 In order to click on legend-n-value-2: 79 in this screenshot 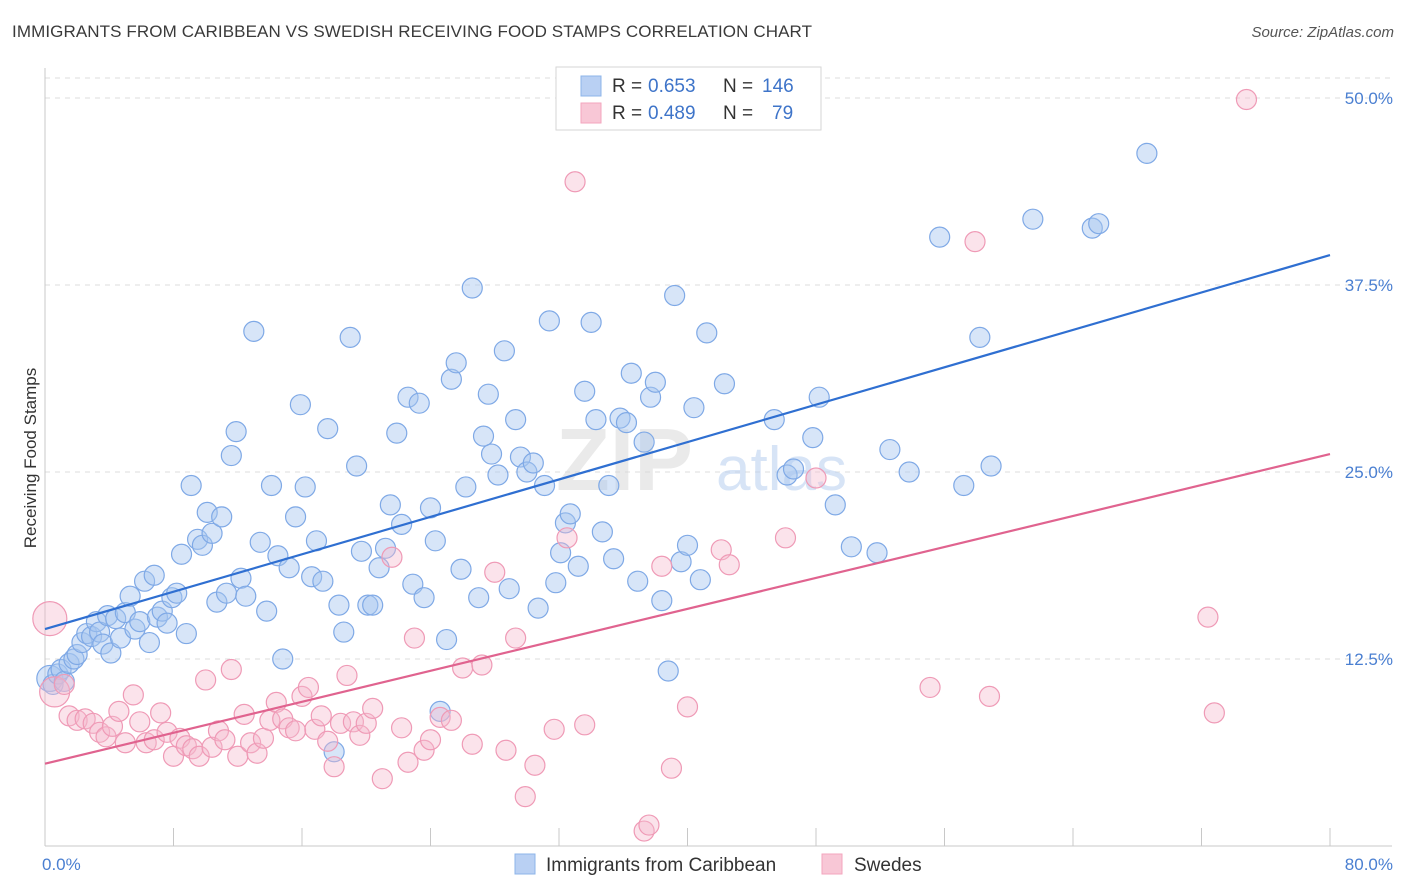, I will do `click(782, 113)`.